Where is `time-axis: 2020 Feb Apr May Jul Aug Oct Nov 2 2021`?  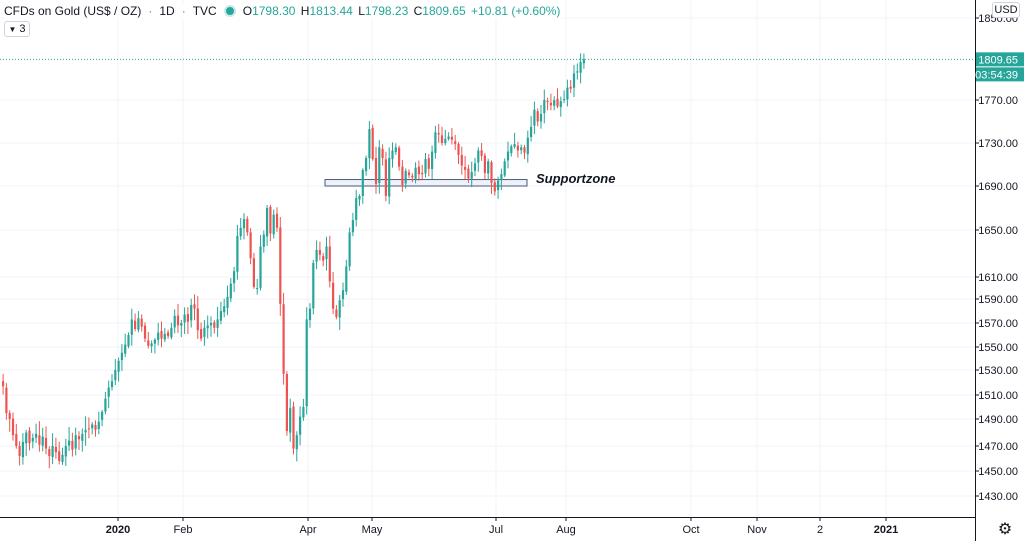 time-axis: 2020 Feb Apr May Jul Aug Oct Nov 2 2021 is located at coordinates (502, 526).